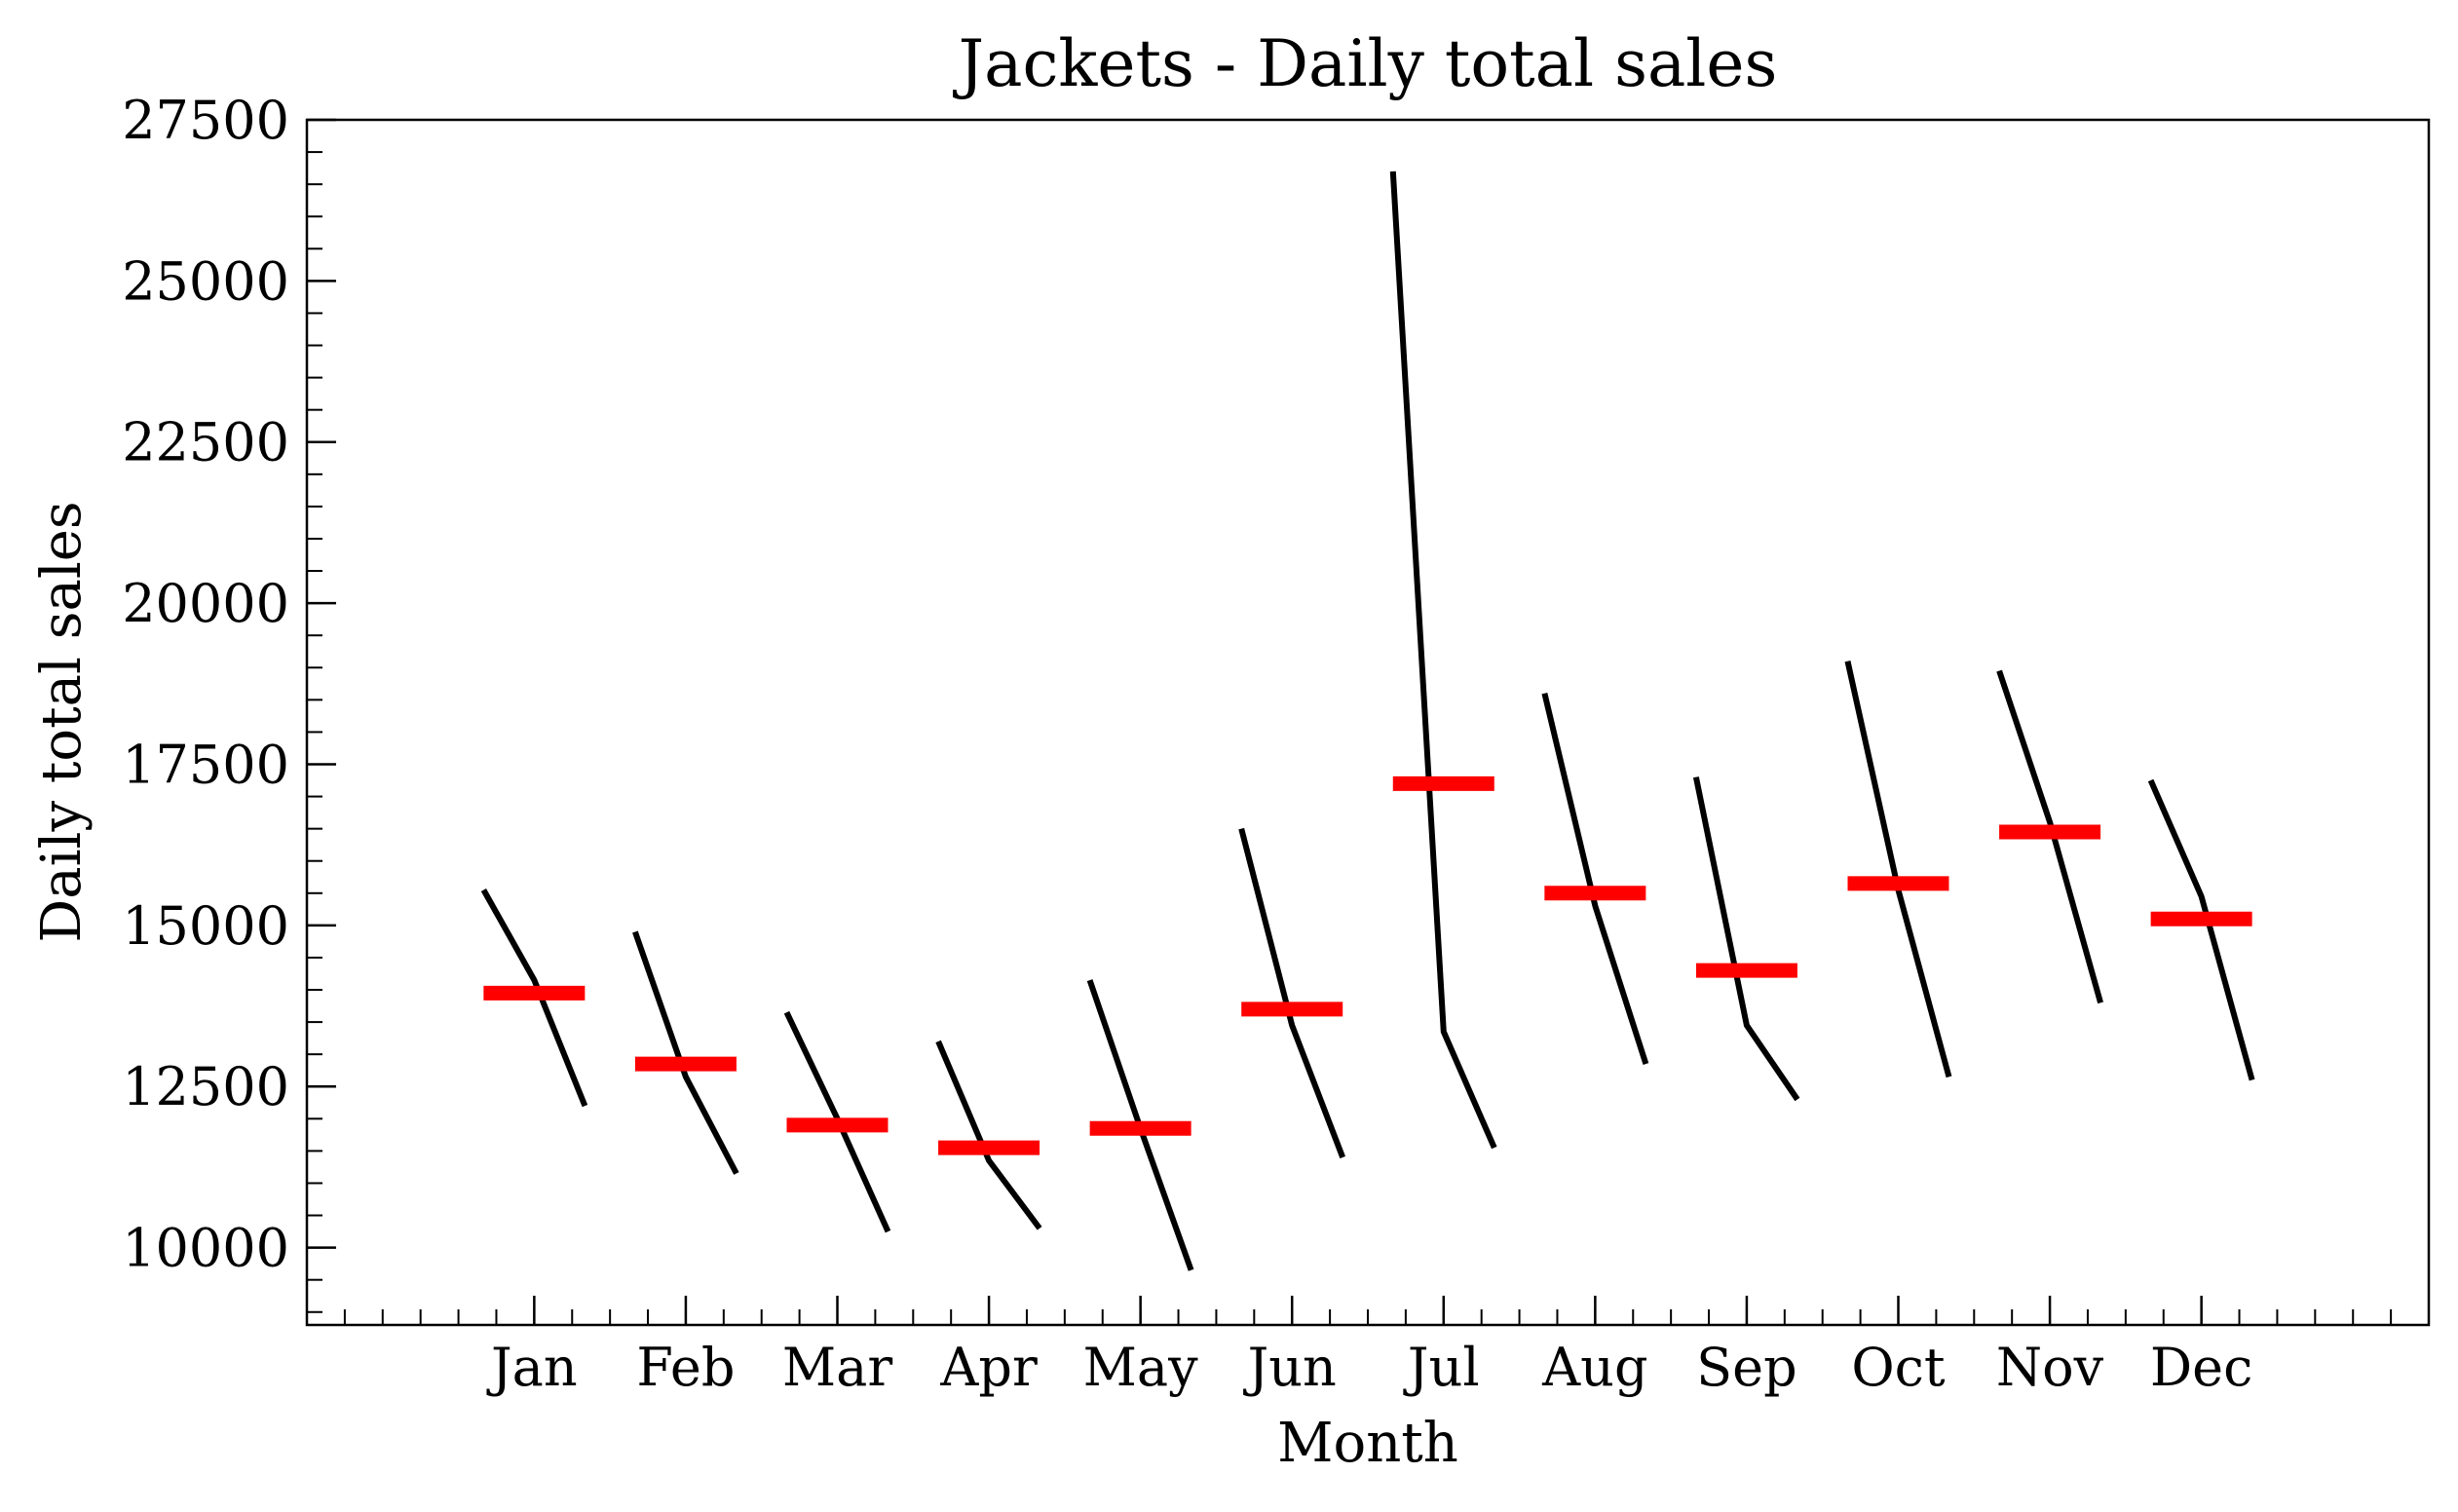 This screenshot has width=2458, height=1512. I want to click on series-line-apr, so click(988, 1135).